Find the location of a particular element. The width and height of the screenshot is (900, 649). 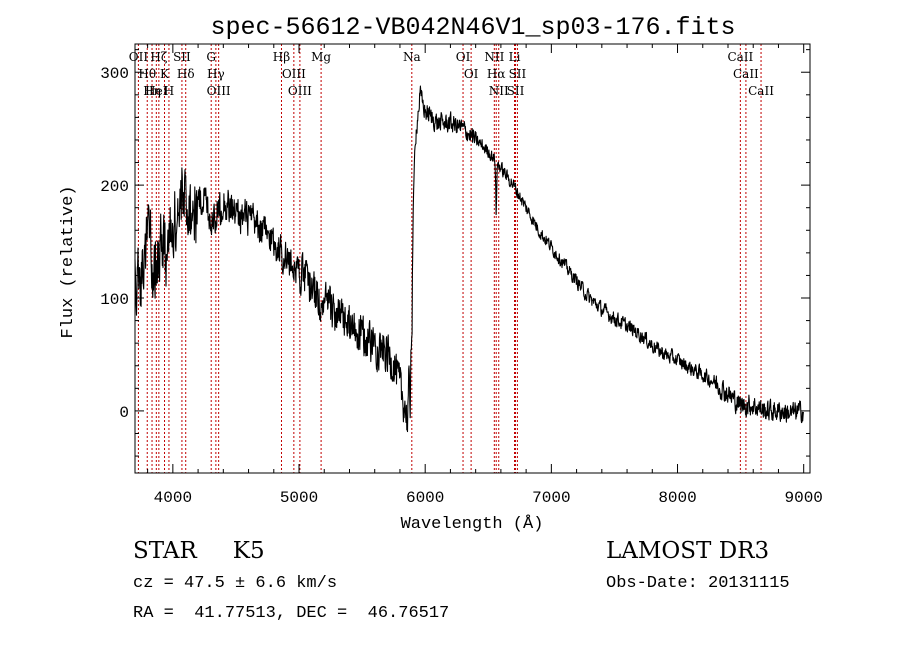

spectral-line-label: OII is located at coordinates (139, 57).